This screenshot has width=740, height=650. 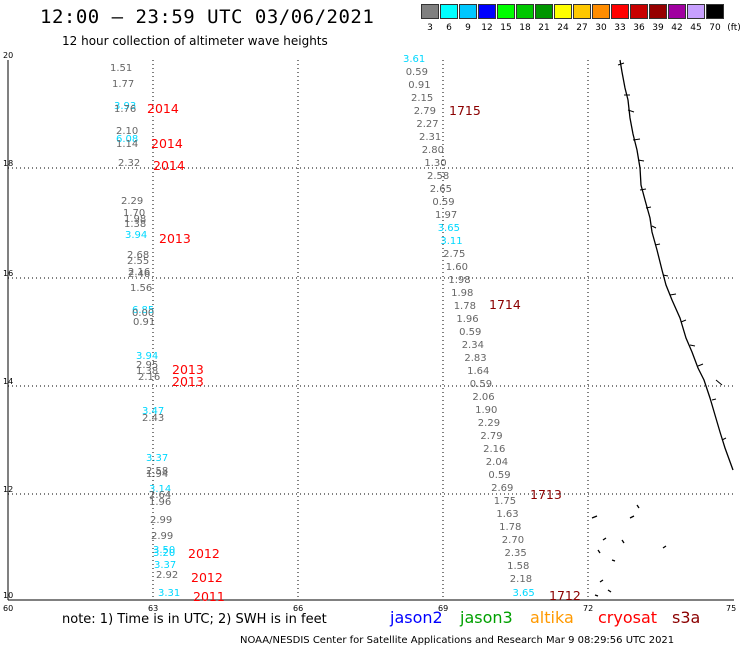 What do you see at coordinates (147, 365) in the screenshot?
I see `swh-value: 2.95` at bounding box center [147, 365].